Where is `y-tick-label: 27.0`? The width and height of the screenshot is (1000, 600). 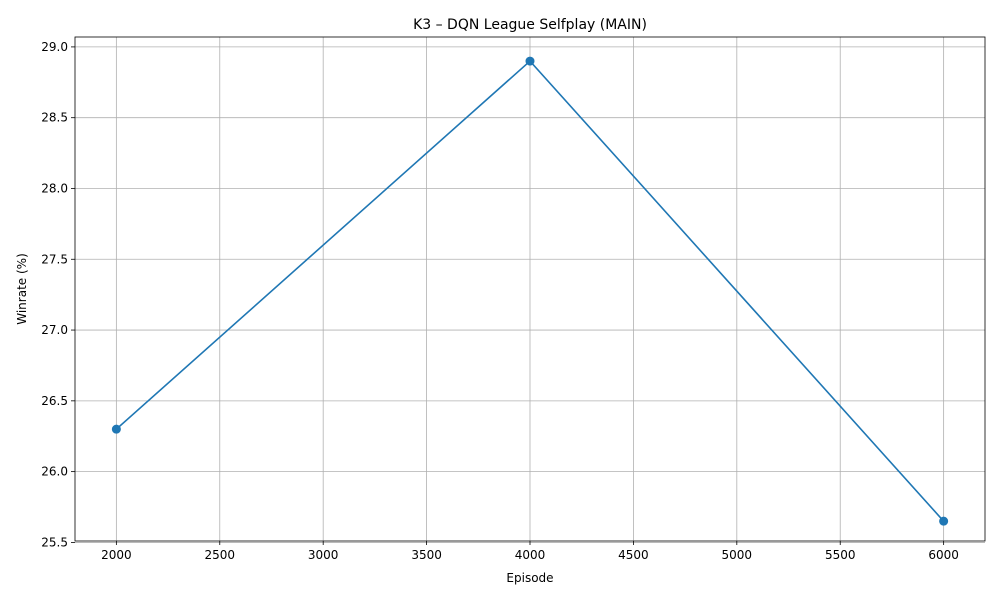 y-tick-label: 27.0 is located at coordinates (54, 330).